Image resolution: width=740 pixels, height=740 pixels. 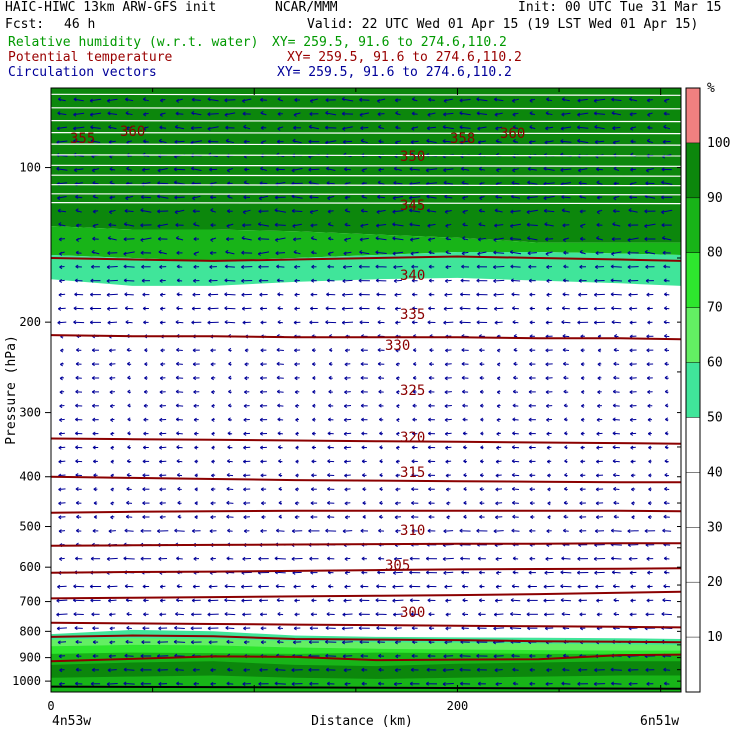 What do you see at coordinates (715, 363) in the screenshot?
I see `colorbar-tick-label: 60` at bounding box center [715, 363].